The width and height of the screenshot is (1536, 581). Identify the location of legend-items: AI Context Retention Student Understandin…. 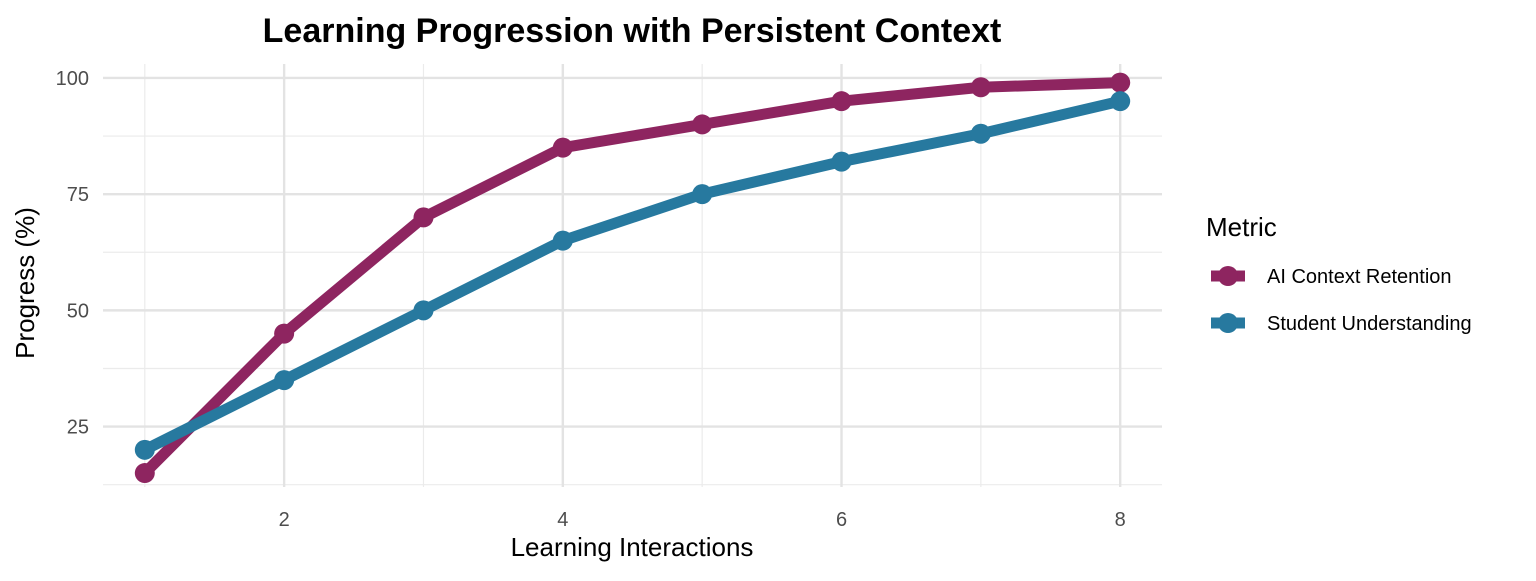
(1341, 300).